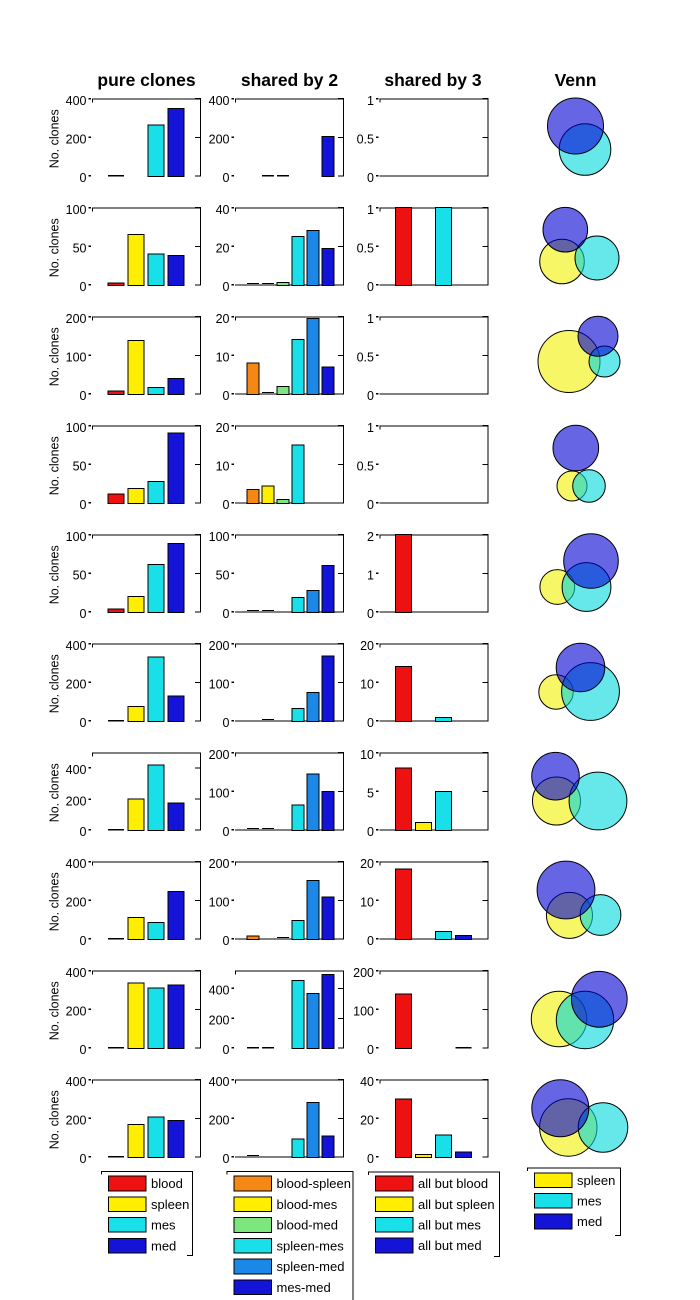 The image size is (700, 1300). I want to click on svg-text: all but mes, so click(449, 1225).